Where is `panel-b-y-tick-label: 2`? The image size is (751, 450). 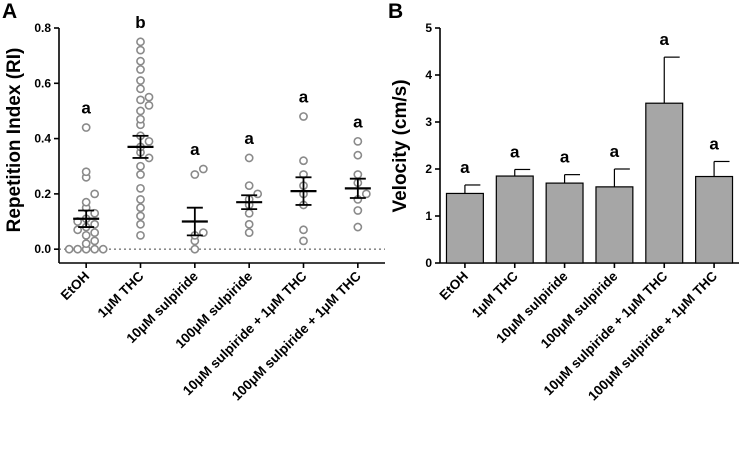 panel-b-y-tick-label: 2 is located at coordinates (428, 169).